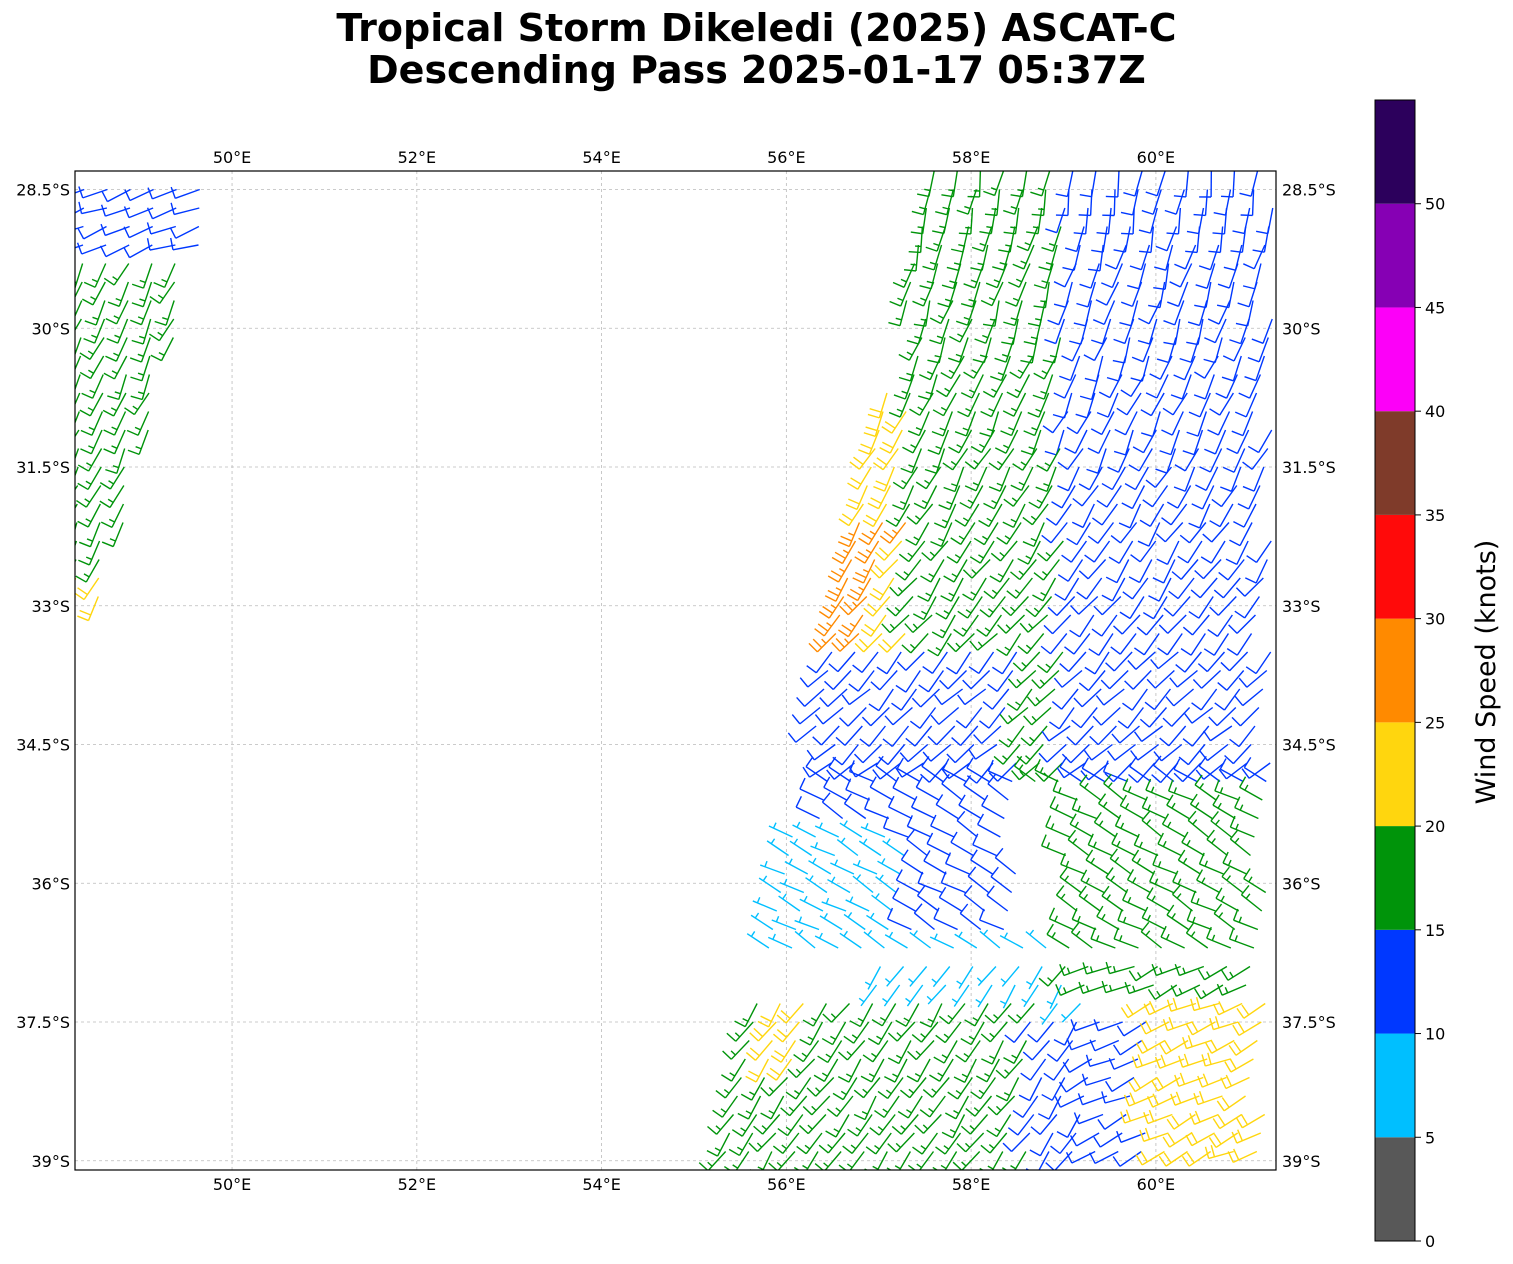  I want to click on colorbar: 0 5 10 15 20 25 30 35 40 45 50, so click(1409, 675).